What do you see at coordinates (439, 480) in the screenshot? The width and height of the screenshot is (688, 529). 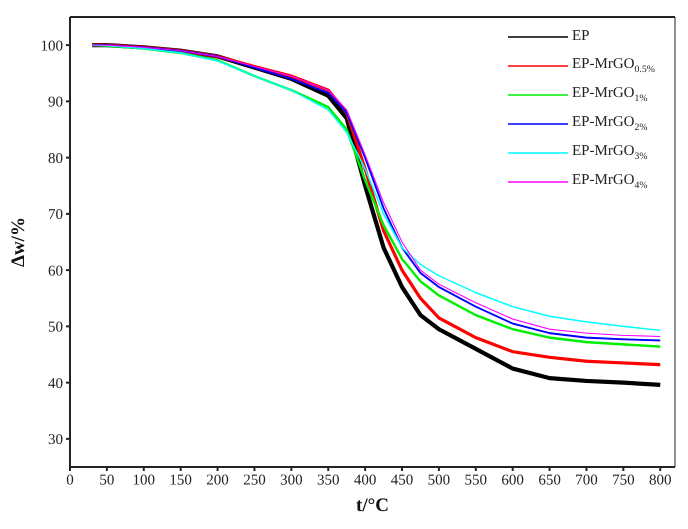 I see `x-tick-label: 500` at bounding box center [439, 480].